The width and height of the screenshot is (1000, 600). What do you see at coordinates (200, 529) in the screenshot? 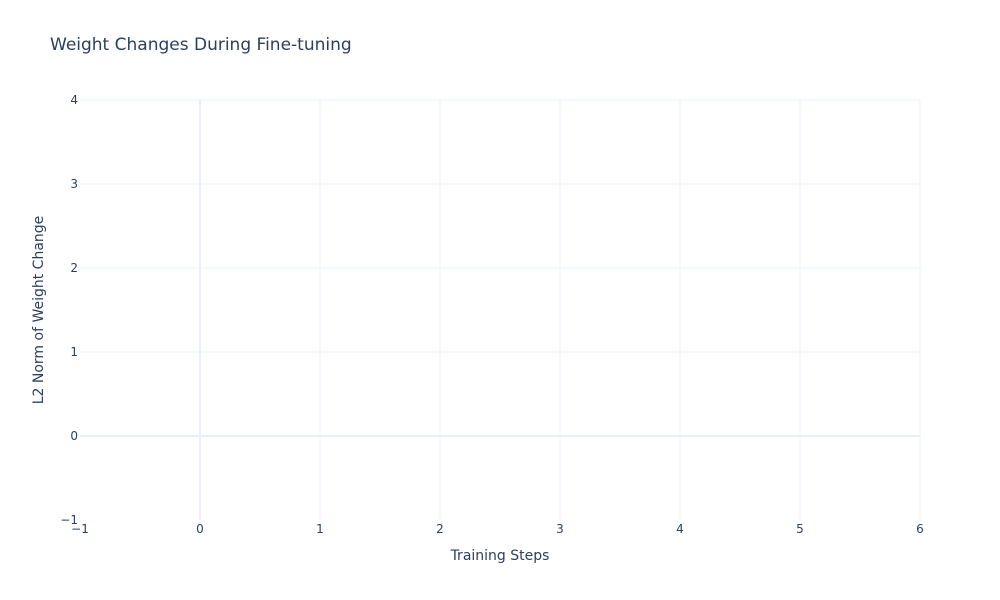
I see `x-tick-label: 0` at bounding box center [200, 529].